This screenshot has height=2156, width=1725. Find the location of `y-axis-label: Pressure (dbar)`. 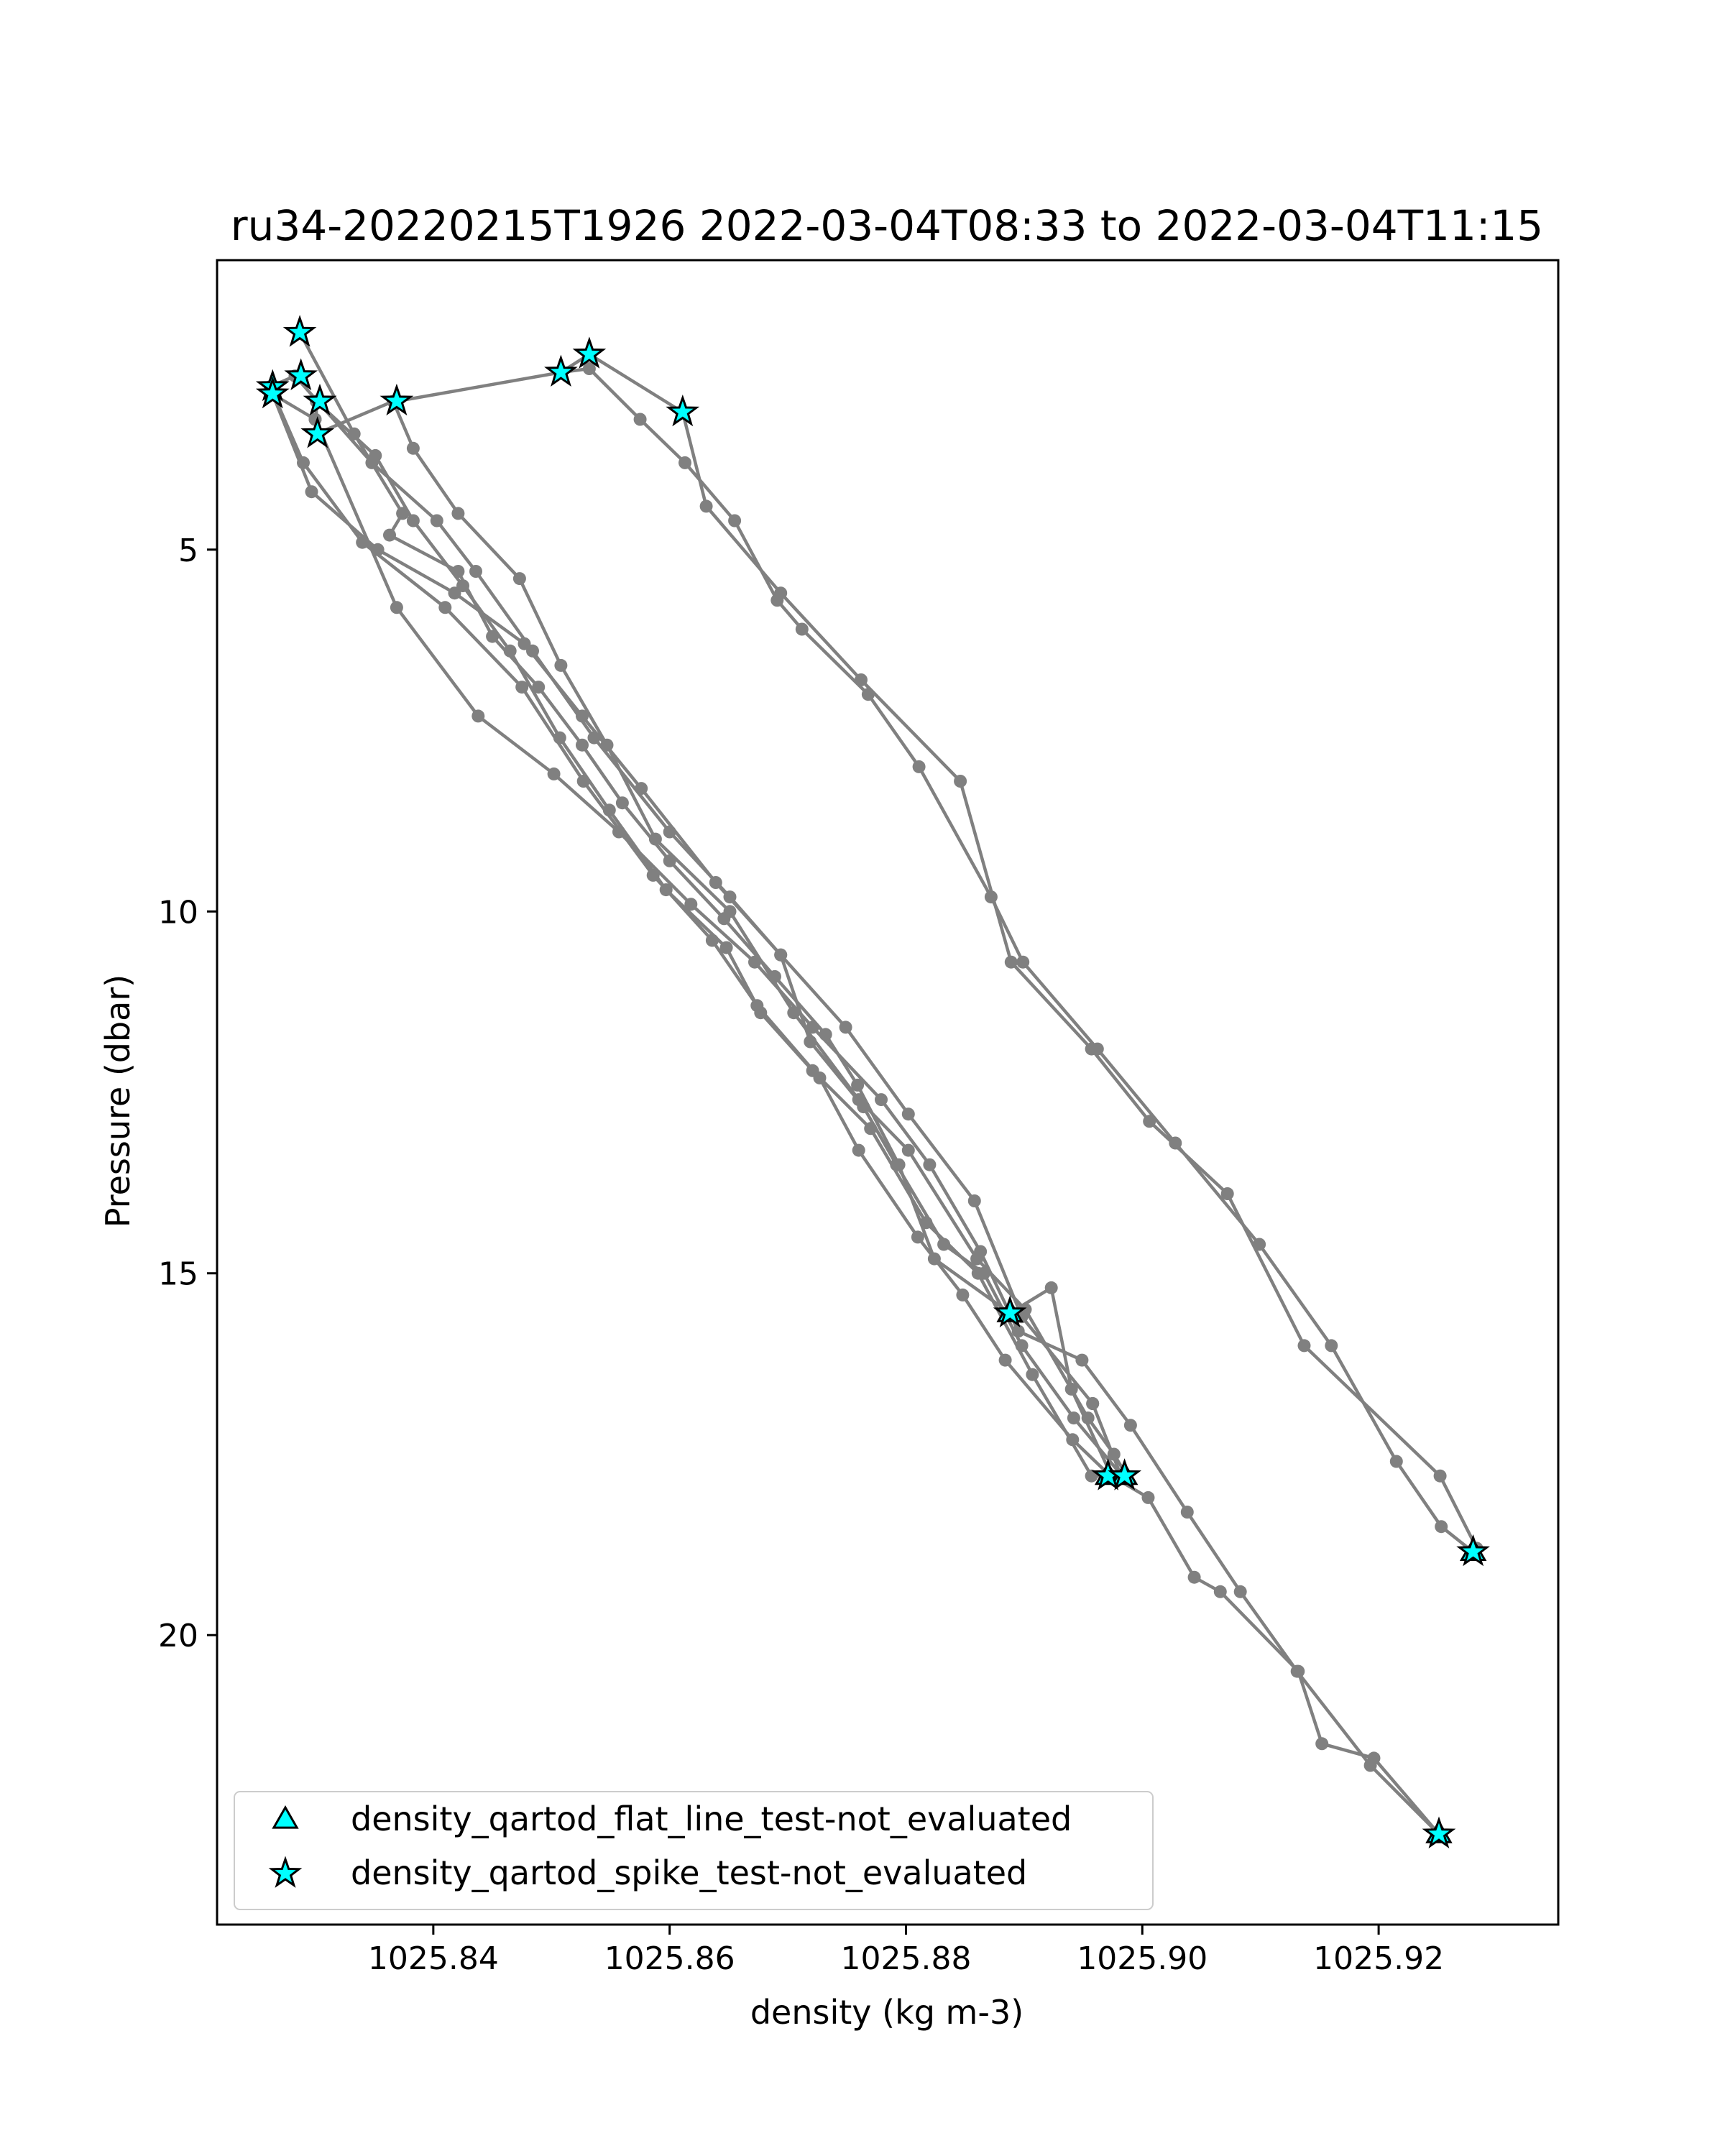

y-axis-label: Pressure (dbar) is located at coordinates (117, 1101).